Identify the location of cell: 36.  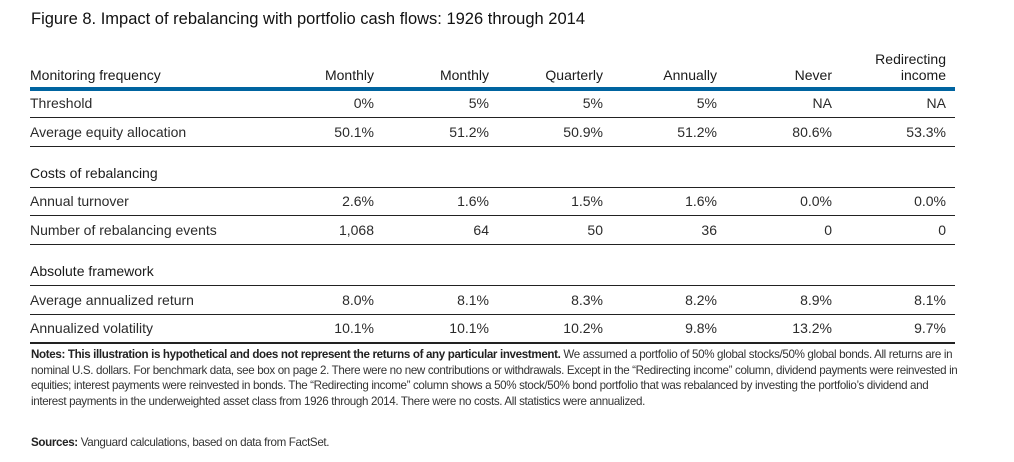
(709, 230).